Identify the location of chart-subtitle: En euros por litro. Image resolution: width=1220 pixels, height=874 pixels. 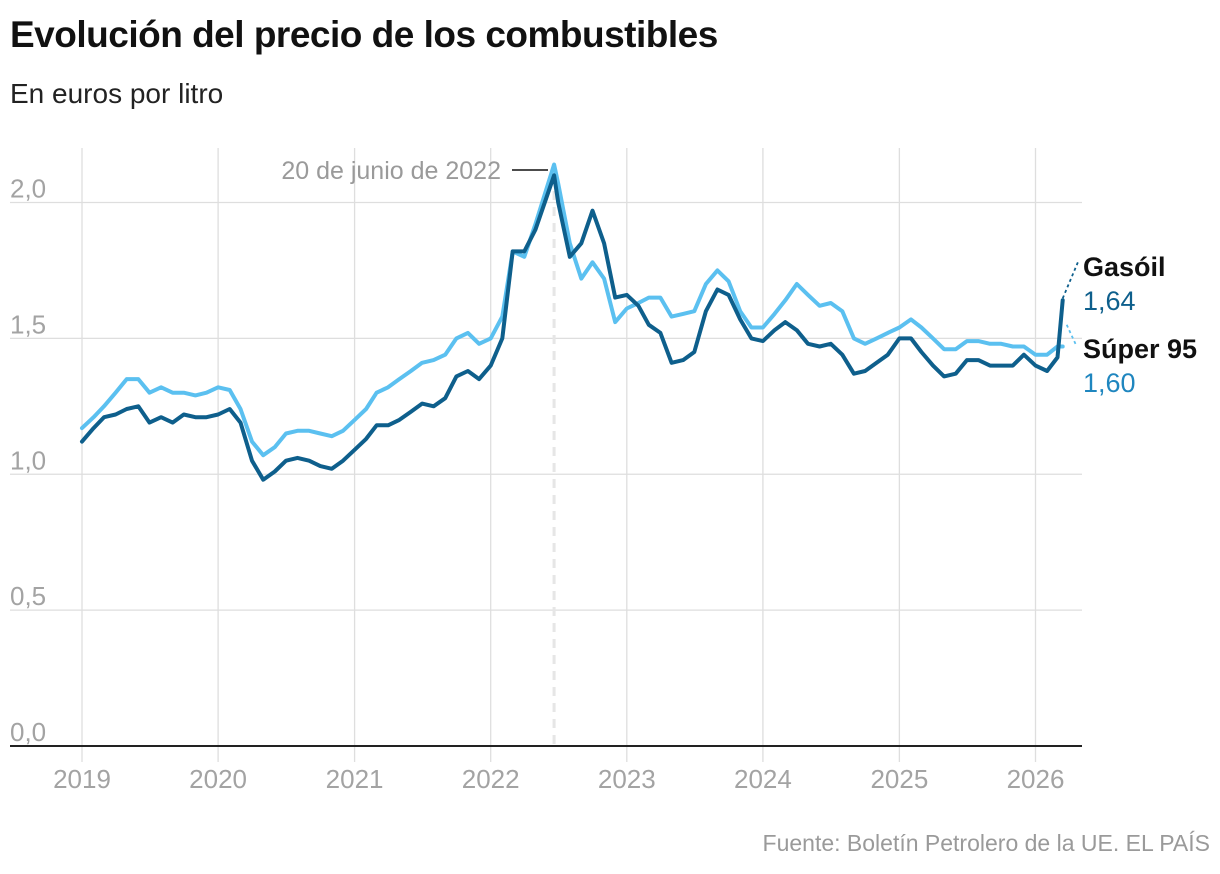
(117, 93).